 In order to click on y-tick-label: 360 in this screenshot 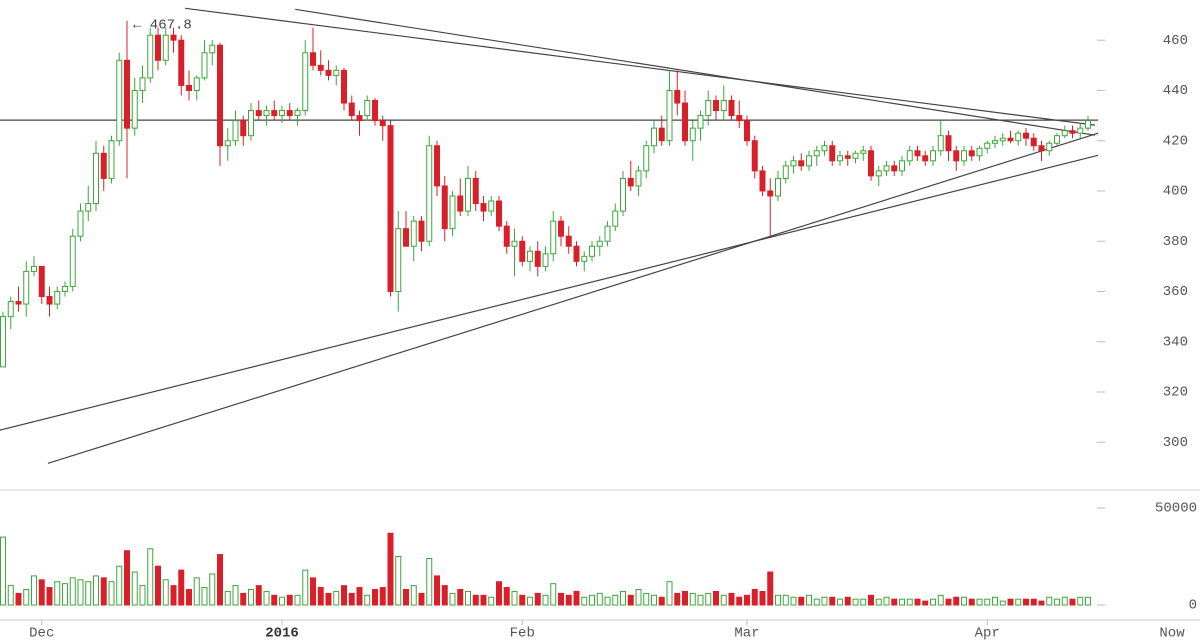, I will do `click(1175, 292)`.